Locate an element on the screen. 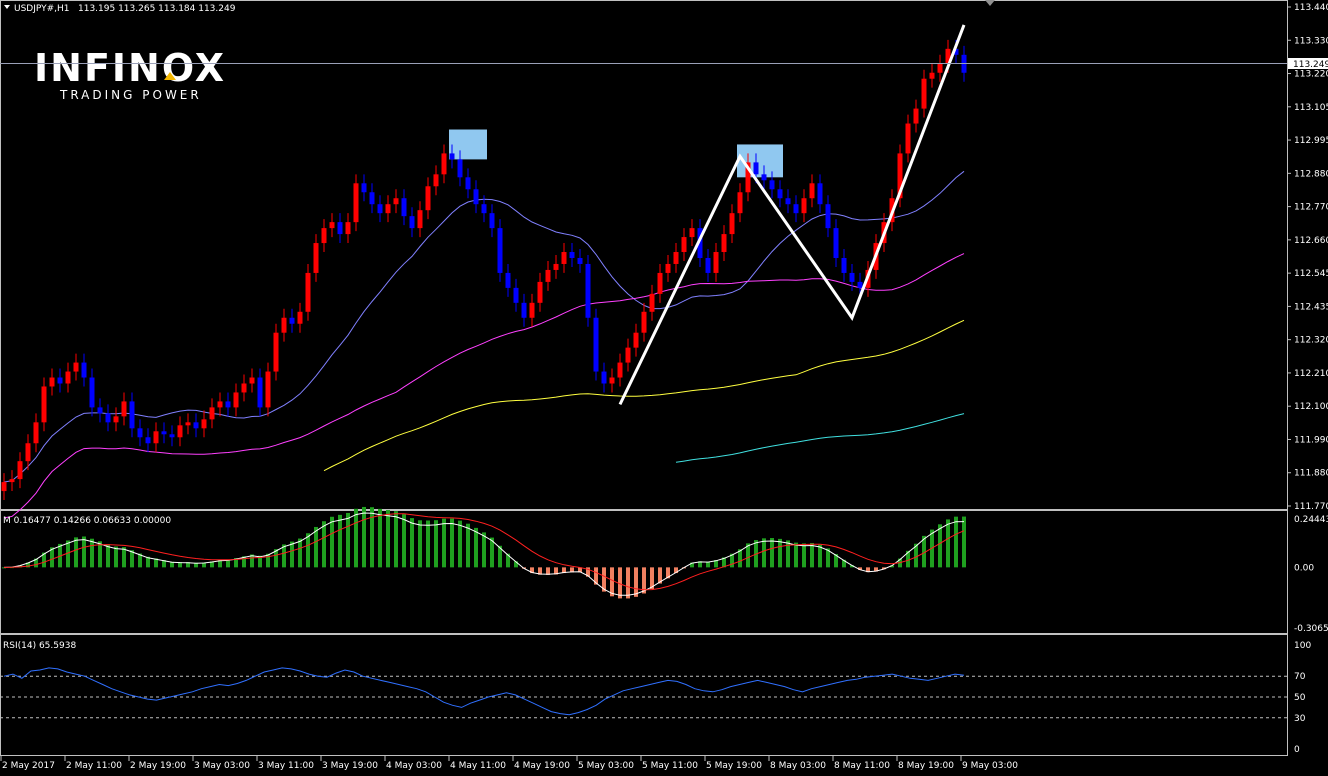 The width and height of the screenshot is (1328, 776). time-tick-label: 3 May 11:00 is located at coordinates (286, 766).